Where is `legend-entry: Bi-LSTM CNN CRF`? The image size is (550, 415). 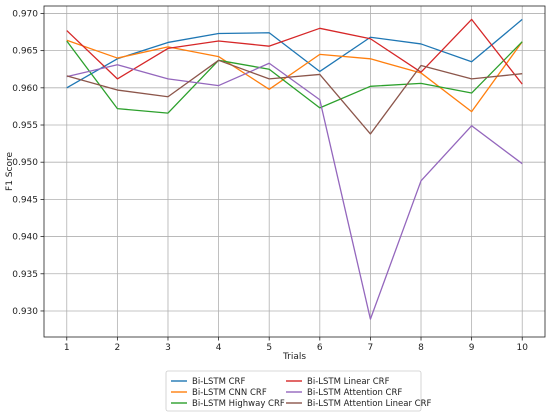 legend-entry: Bi-LSTM CNN CRF is located at coordinates (229, 393).